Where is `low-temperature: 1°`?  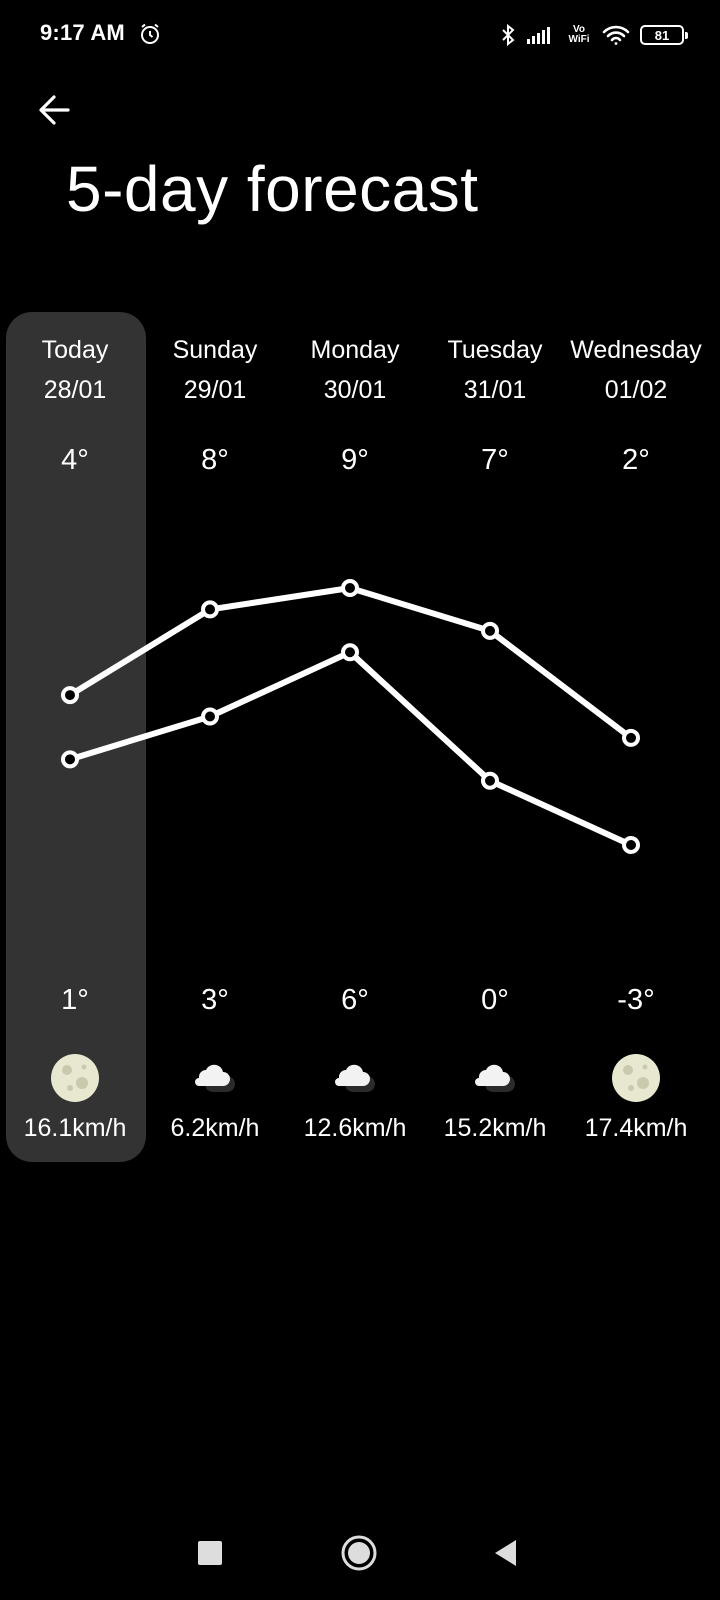
low-temperature: 1° is located at coordinates (75, 1000).